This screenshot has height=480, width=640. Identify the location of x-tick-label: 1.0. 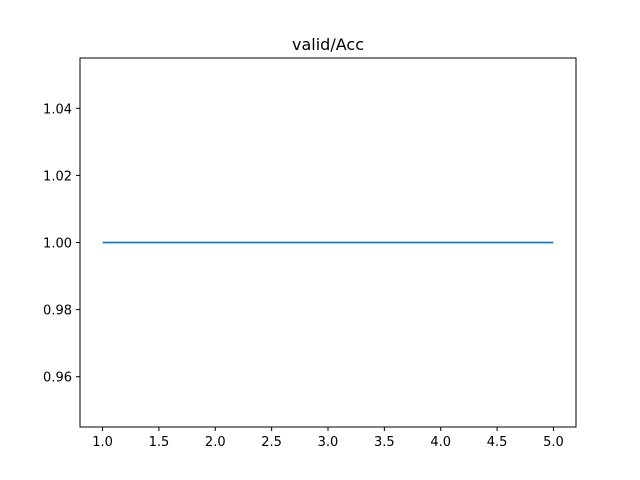
(102, 442).